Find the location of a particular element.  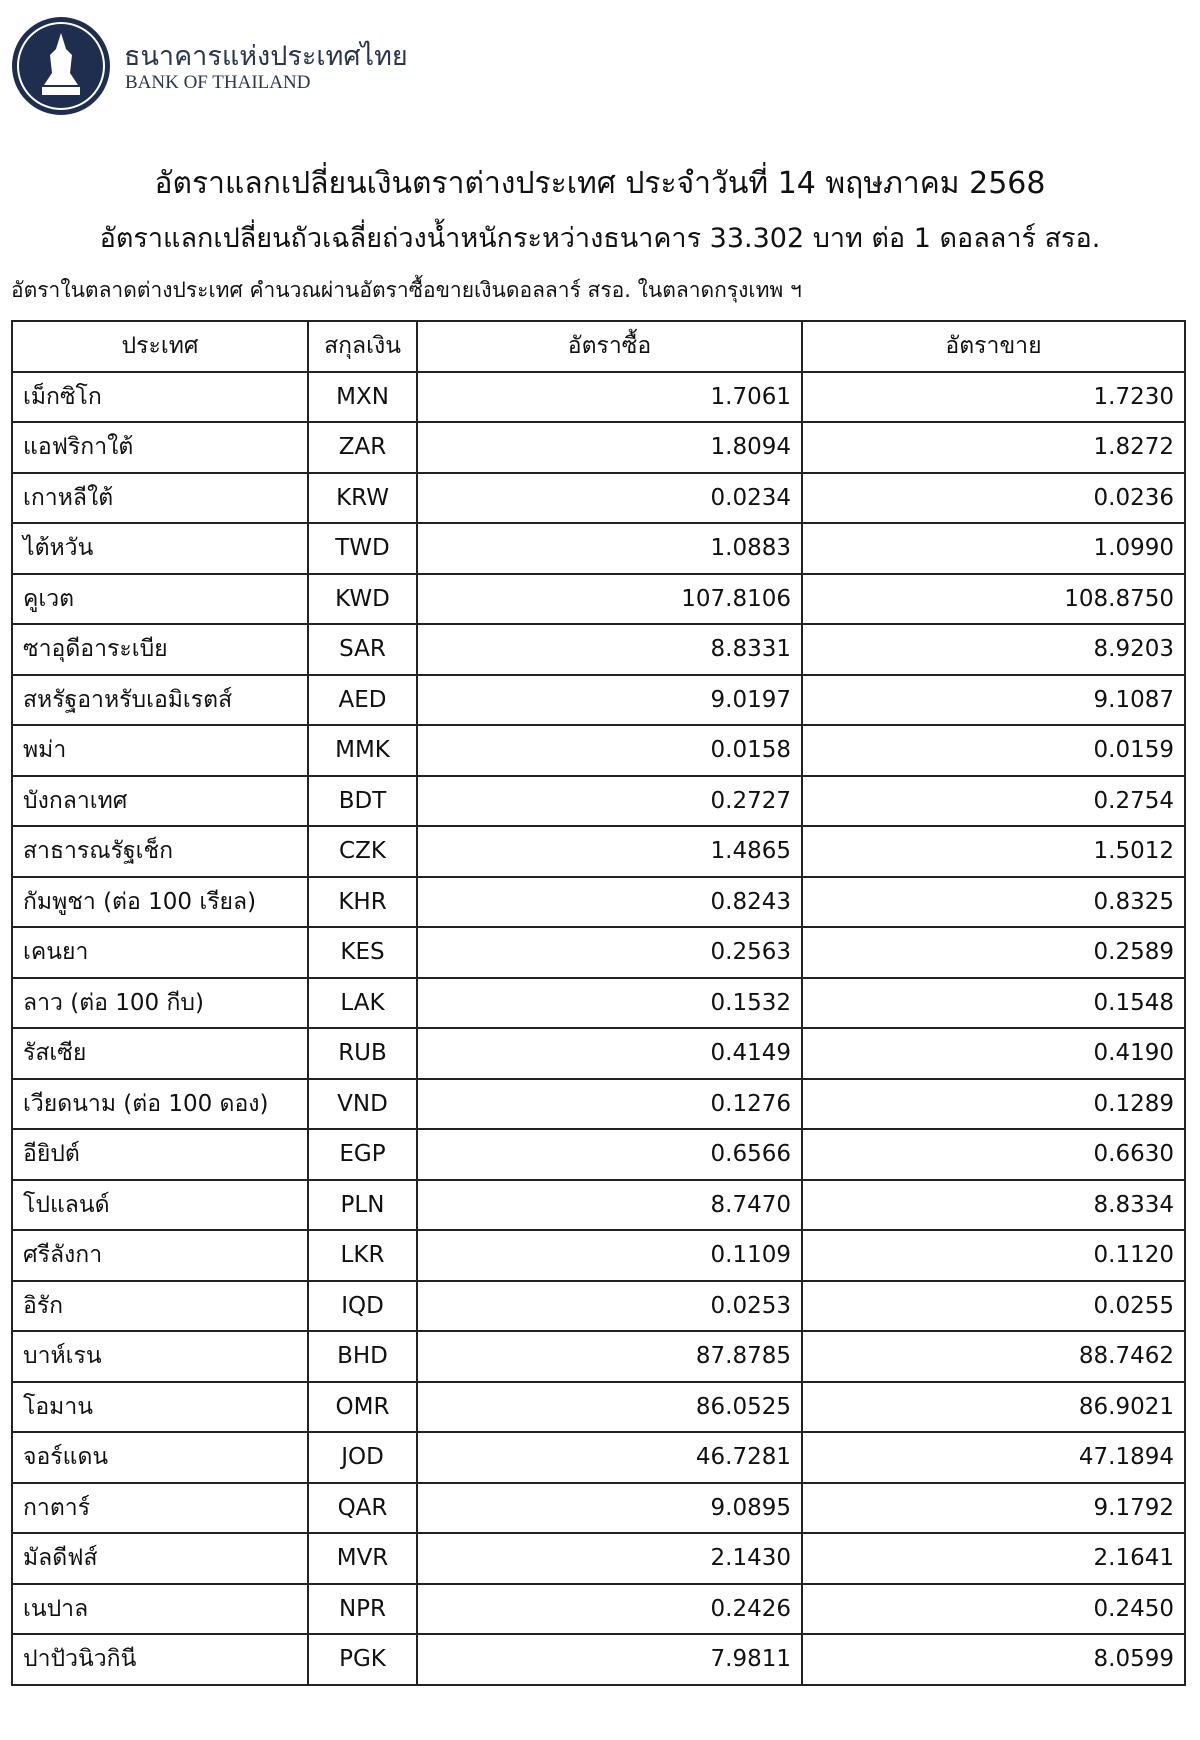

sell-rate: 0.2450 is located at coordinates (993, 1608).